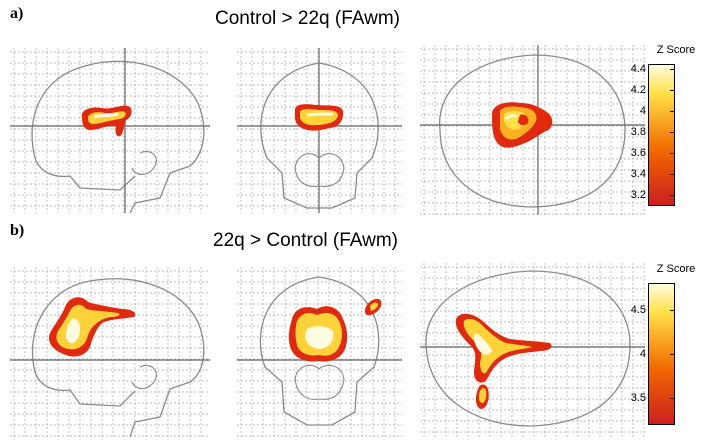 Image resolution: width=710 pixels, height=443 pixels. I want to click on panel-b-sagittal-view, so click(110, 352).